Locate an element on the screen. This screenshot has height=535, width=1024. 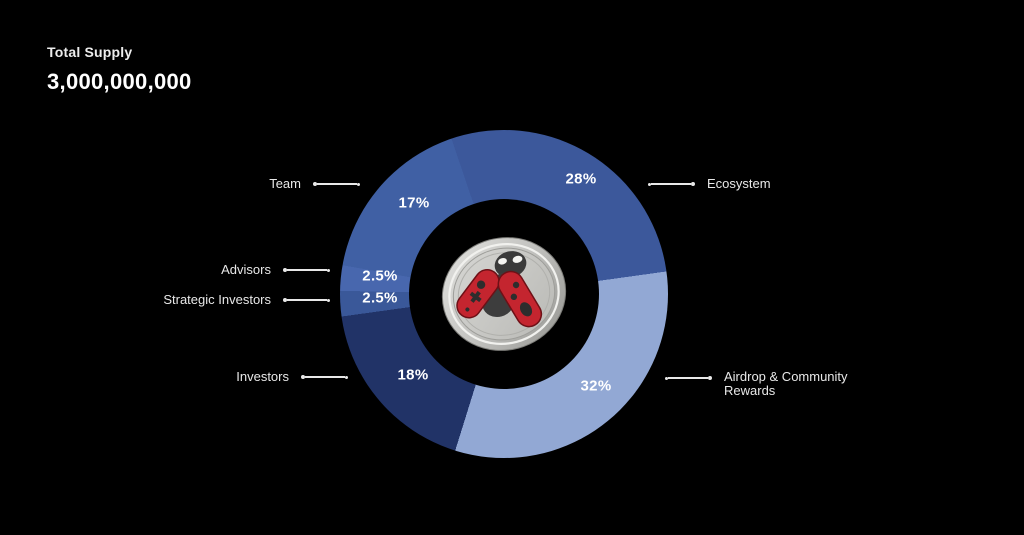
callout-advisors-label: Advisors is located at coordinates (246, 269).